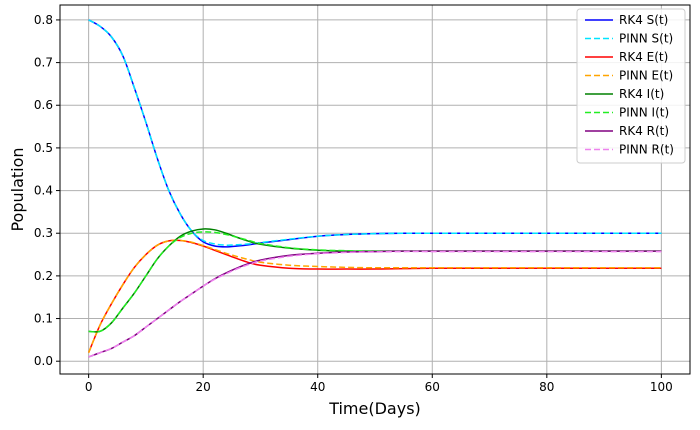  I want to click on legend-label: RK4 R(t), so click(644, 131).